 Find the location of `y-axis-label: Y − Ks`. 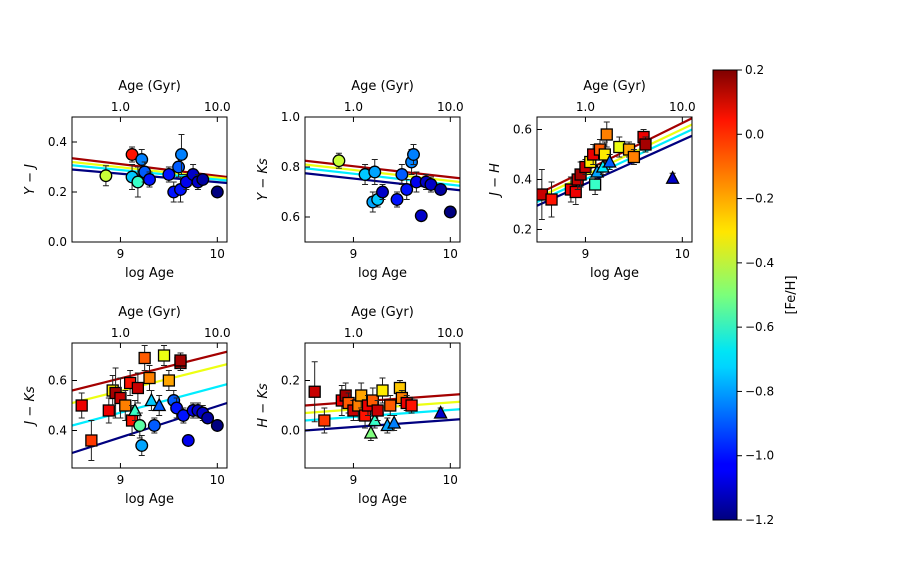

y-axis-label: Y − Ks is located at coordinates (263, 179).